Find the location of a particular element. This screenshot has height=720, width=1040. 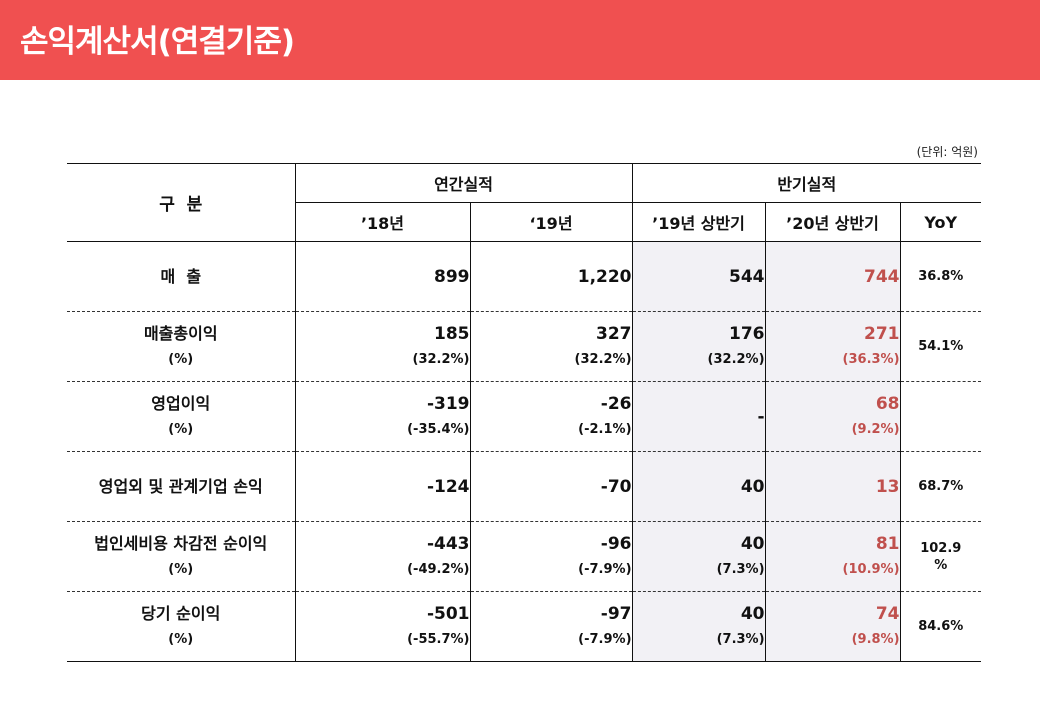

value: 13 is located at coordinates (887, 486).